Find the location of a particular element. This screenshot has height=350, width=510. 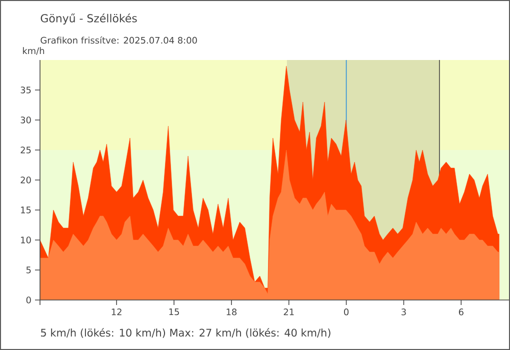

y-tick-label: 30 is located at coordinates (25, 120).